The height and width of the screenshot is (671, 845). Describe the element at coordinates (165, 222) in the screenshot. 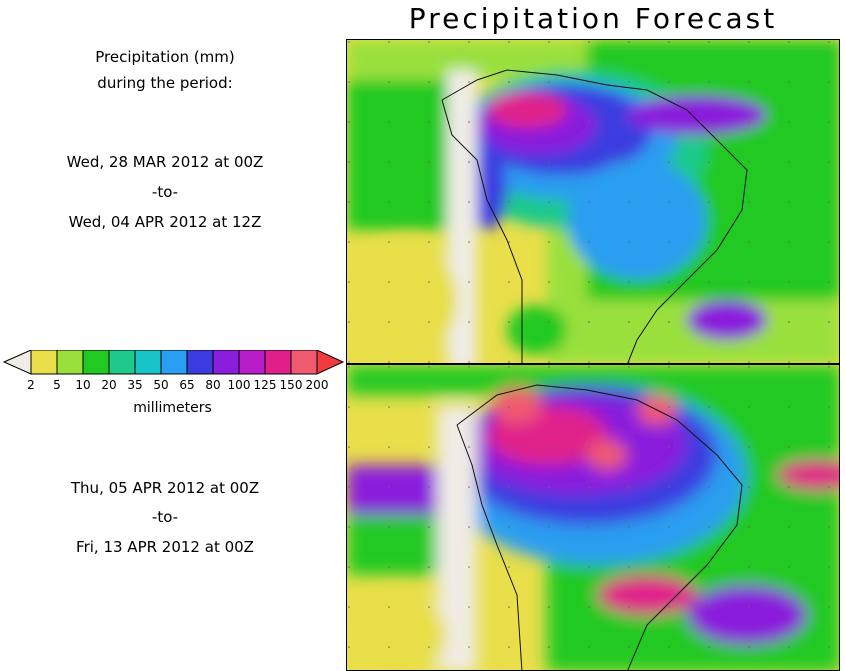

I see `period1-end: Wed, 04 APR 2012 at 12Z` at that location.